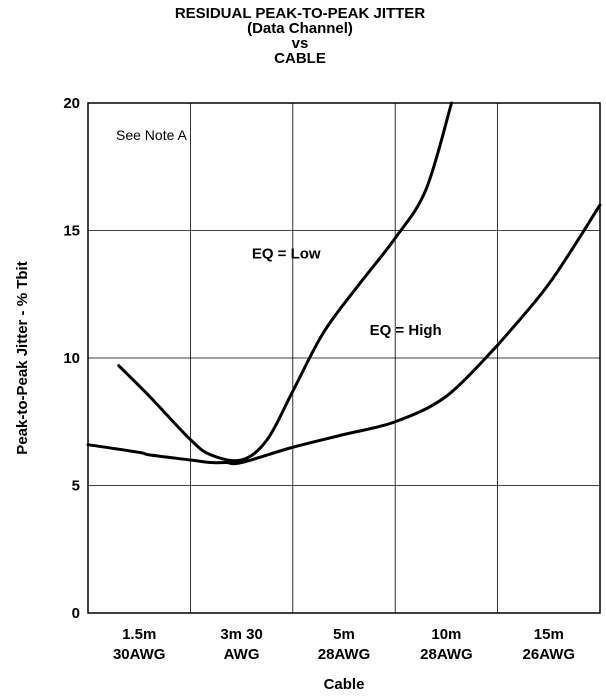 The image size is (606, 697). What do you see at coordinates (139, 654) in the screenshot?
I see `x-tick-label: 30AWG` at bounding box center [139, 654].